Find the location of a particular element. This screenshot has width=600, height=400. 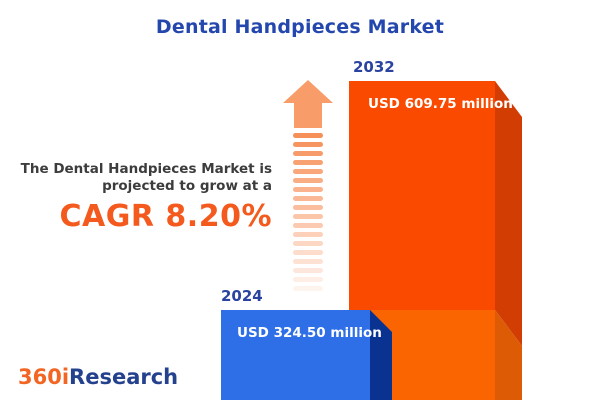

tagline-line2: projected to grow at a is located at coordinates (187, 186).